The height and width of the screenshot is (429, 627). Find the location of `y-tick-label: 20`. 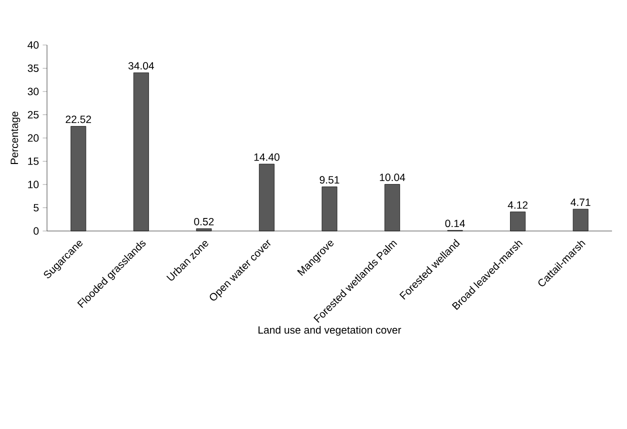

y-tick-label: 20 is located at coordinates (33, 138).